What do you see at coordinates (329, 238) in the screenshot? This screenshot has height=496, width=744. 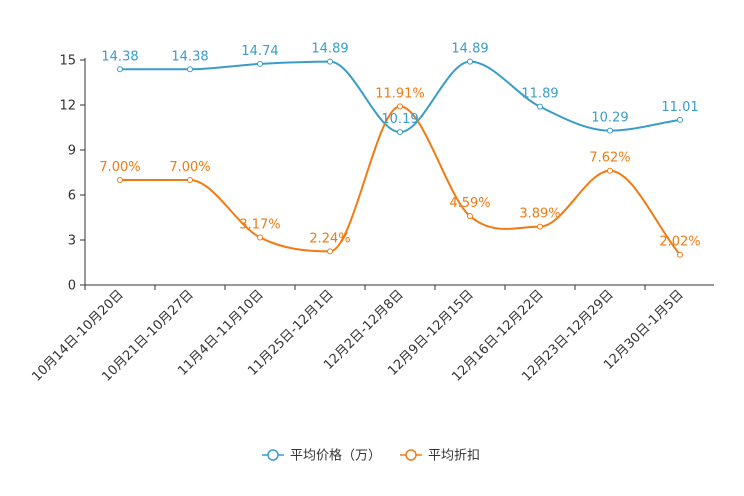 I see `series-2-data-label: 2.24%` at bounding box center [329, 238].